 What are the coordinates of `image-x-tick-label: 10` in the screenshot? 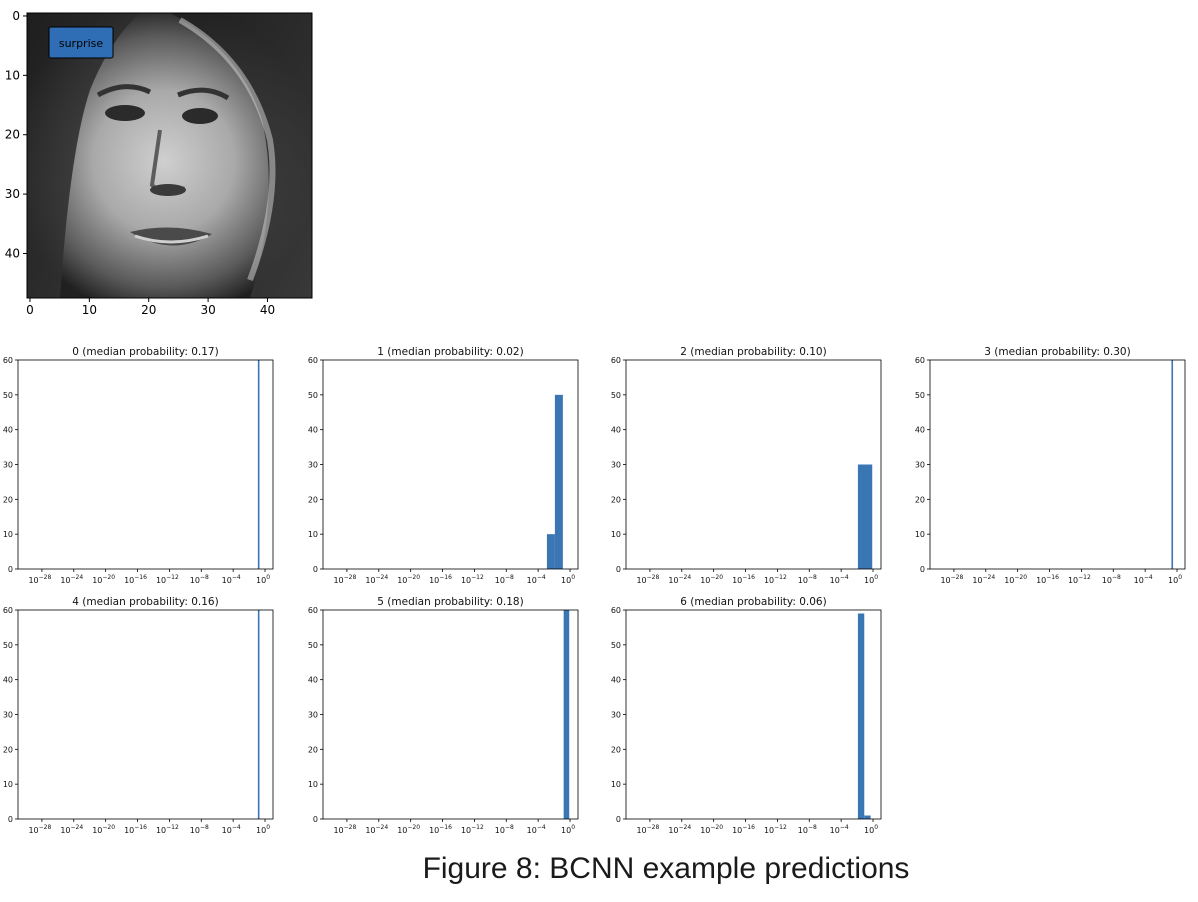 It's located at (89, 310).